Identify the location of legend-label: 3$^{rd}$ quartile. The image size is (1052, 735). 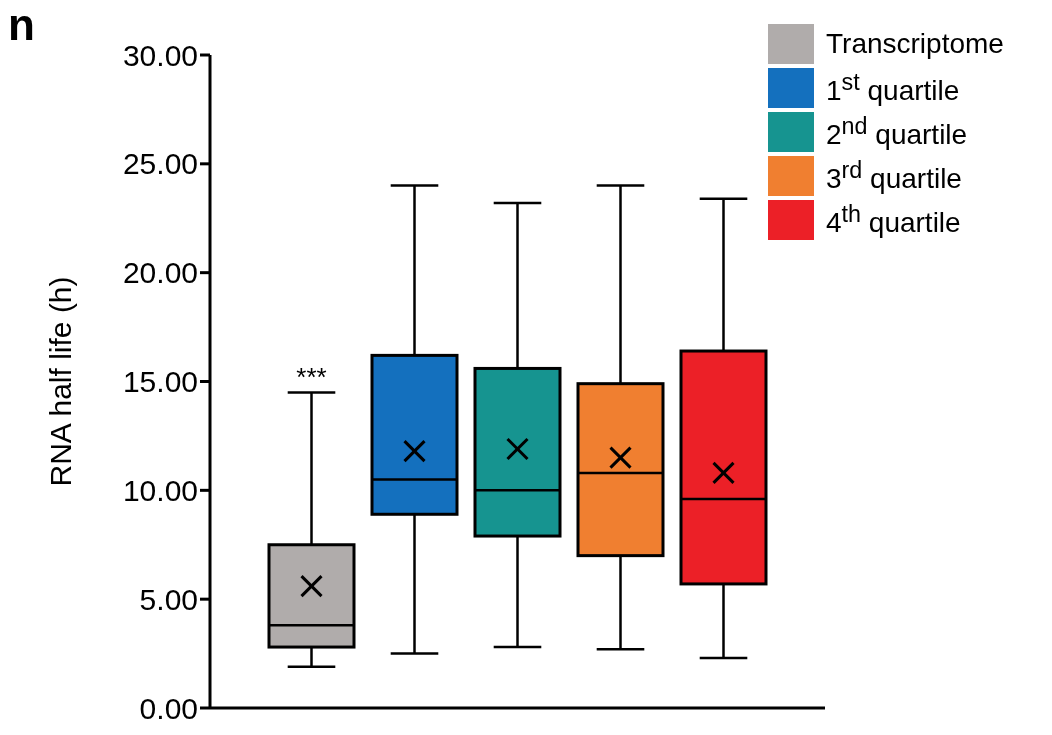
(894, 176).